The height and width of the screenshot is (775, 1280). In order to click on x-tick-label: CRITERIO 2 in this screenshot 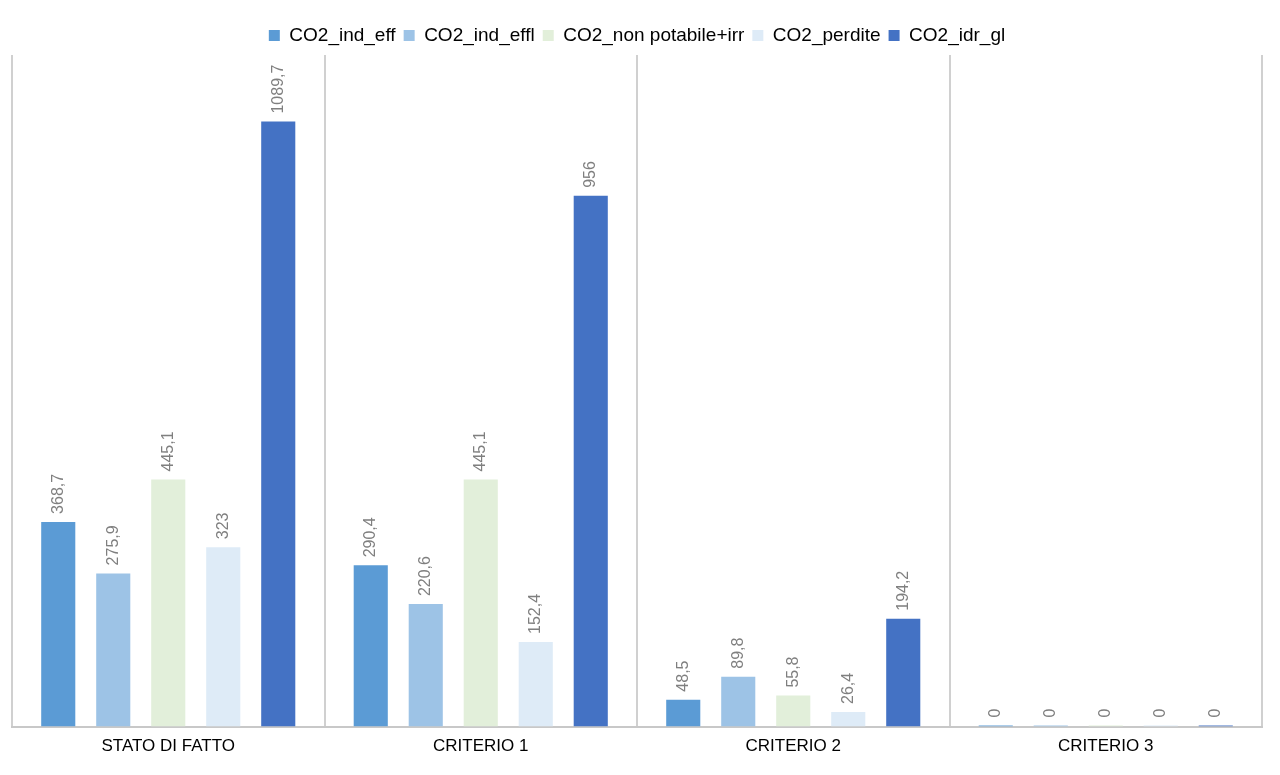, I will do `click(793, 746)`.